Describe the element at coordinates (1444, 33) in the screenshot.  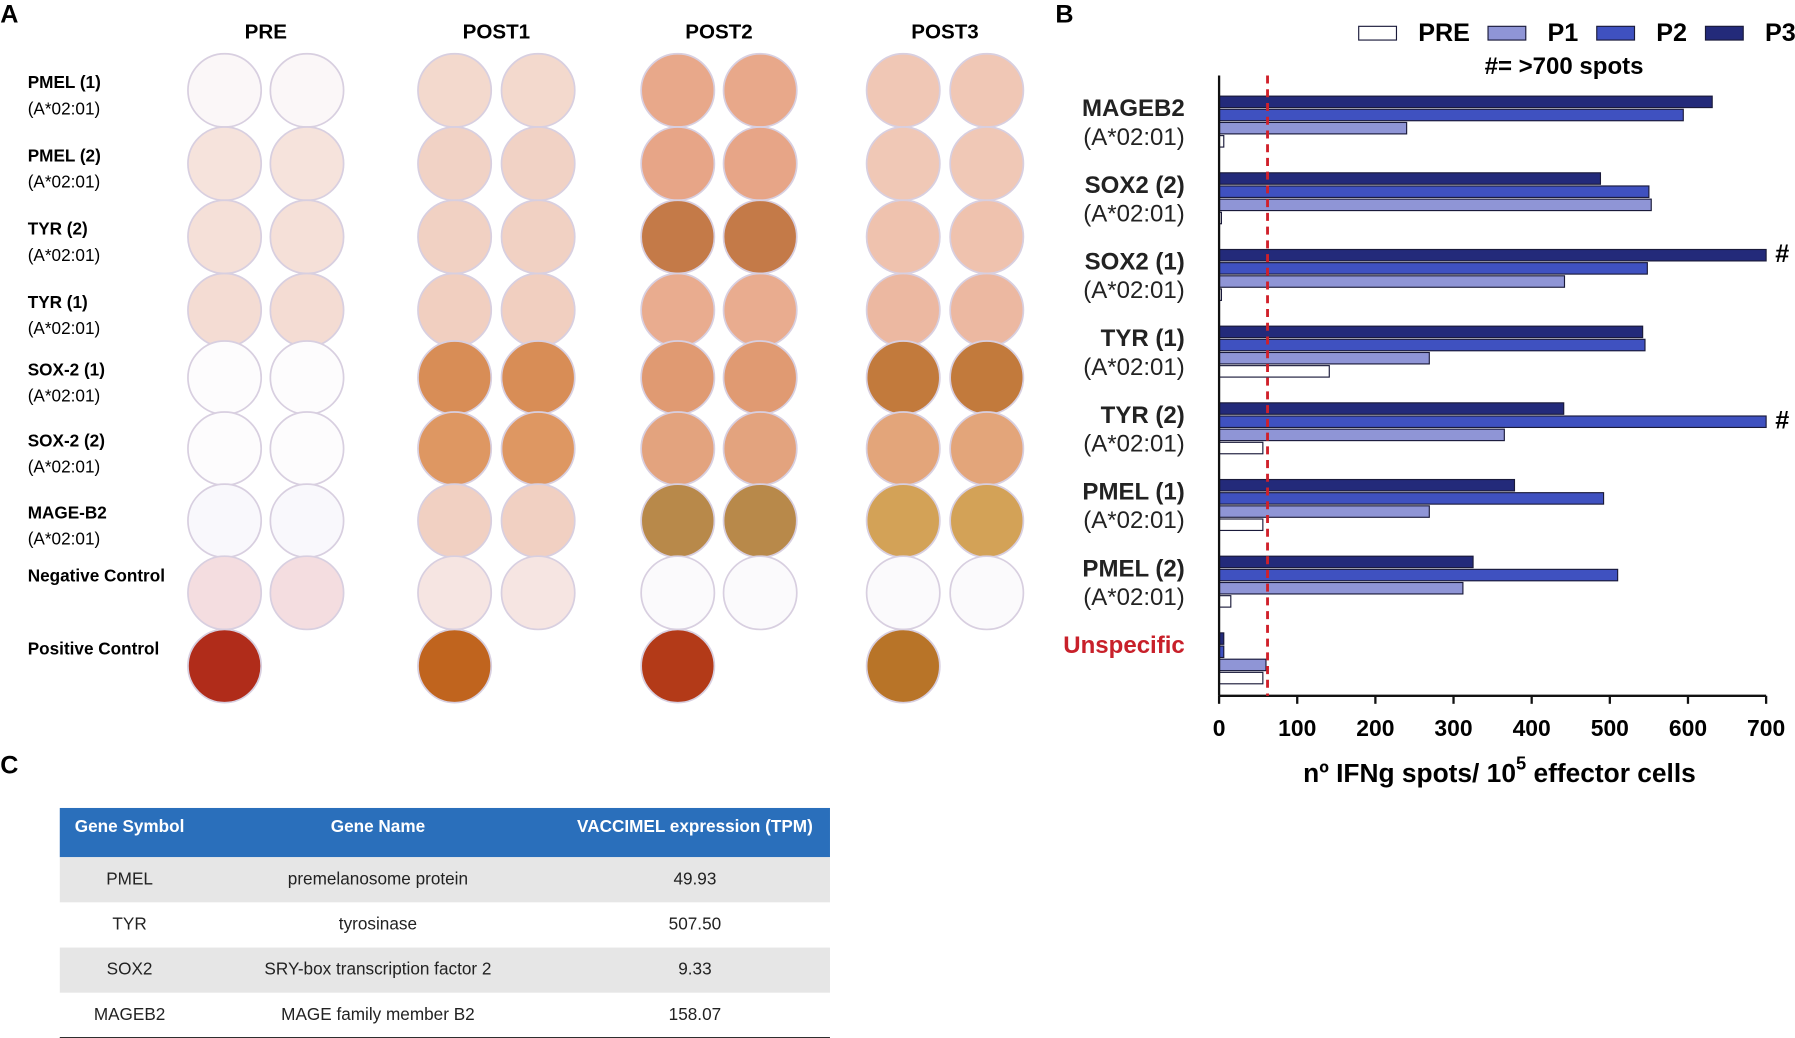
I see `legend-label: PRE` at that location.